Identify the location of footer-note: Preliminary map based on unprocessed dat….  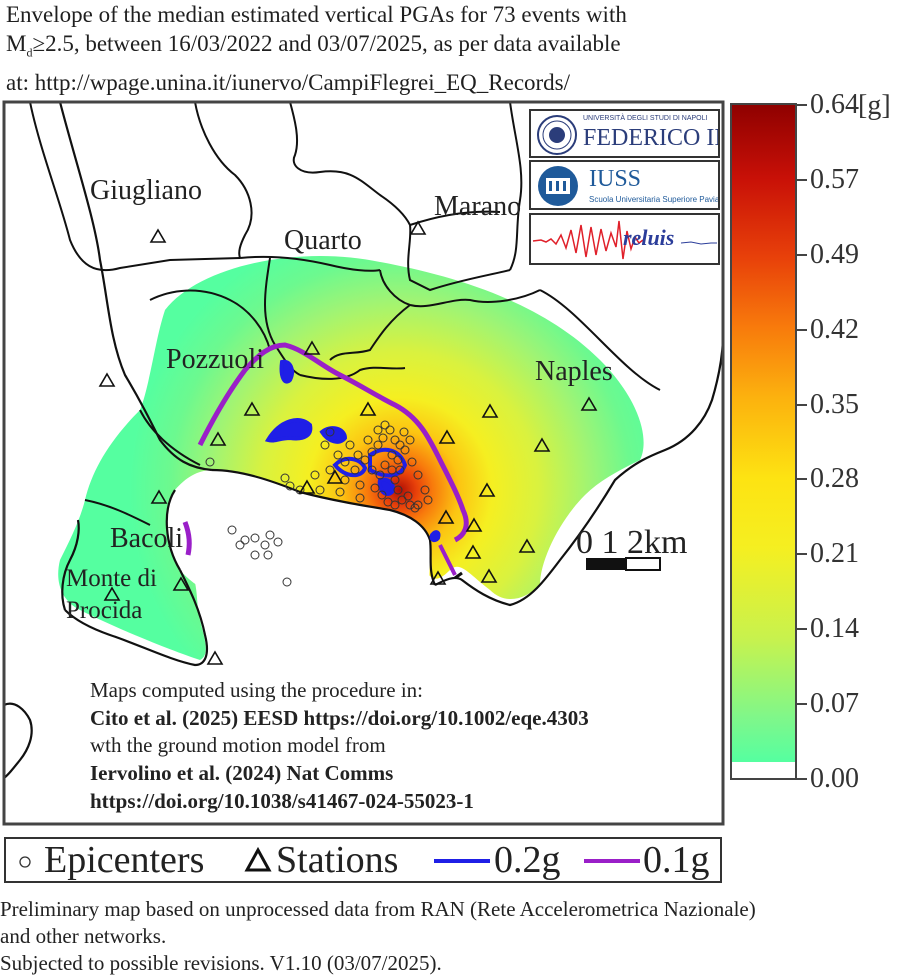
(455, 936).